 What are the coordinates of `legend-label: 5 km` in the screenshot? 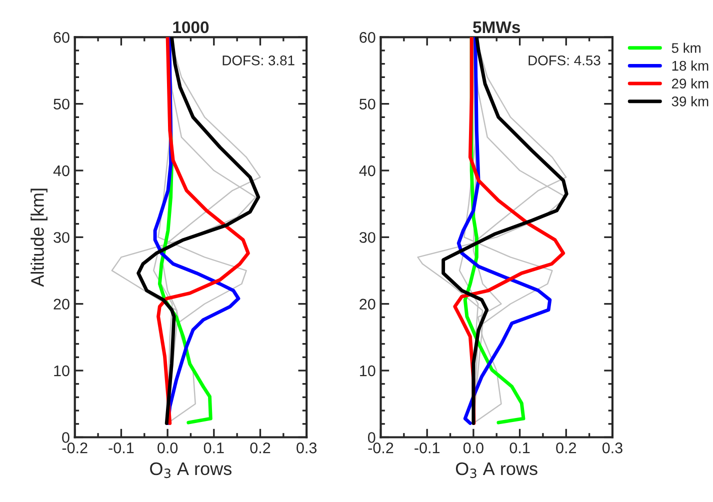 It's located at (686, 47).